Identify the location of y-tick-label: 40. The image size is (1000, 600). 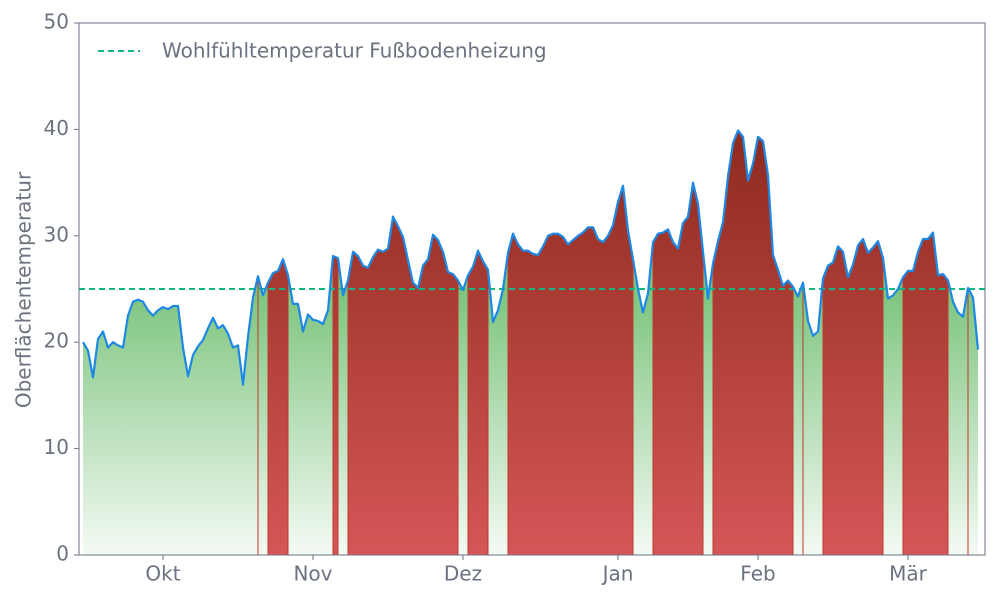
(56, 128).